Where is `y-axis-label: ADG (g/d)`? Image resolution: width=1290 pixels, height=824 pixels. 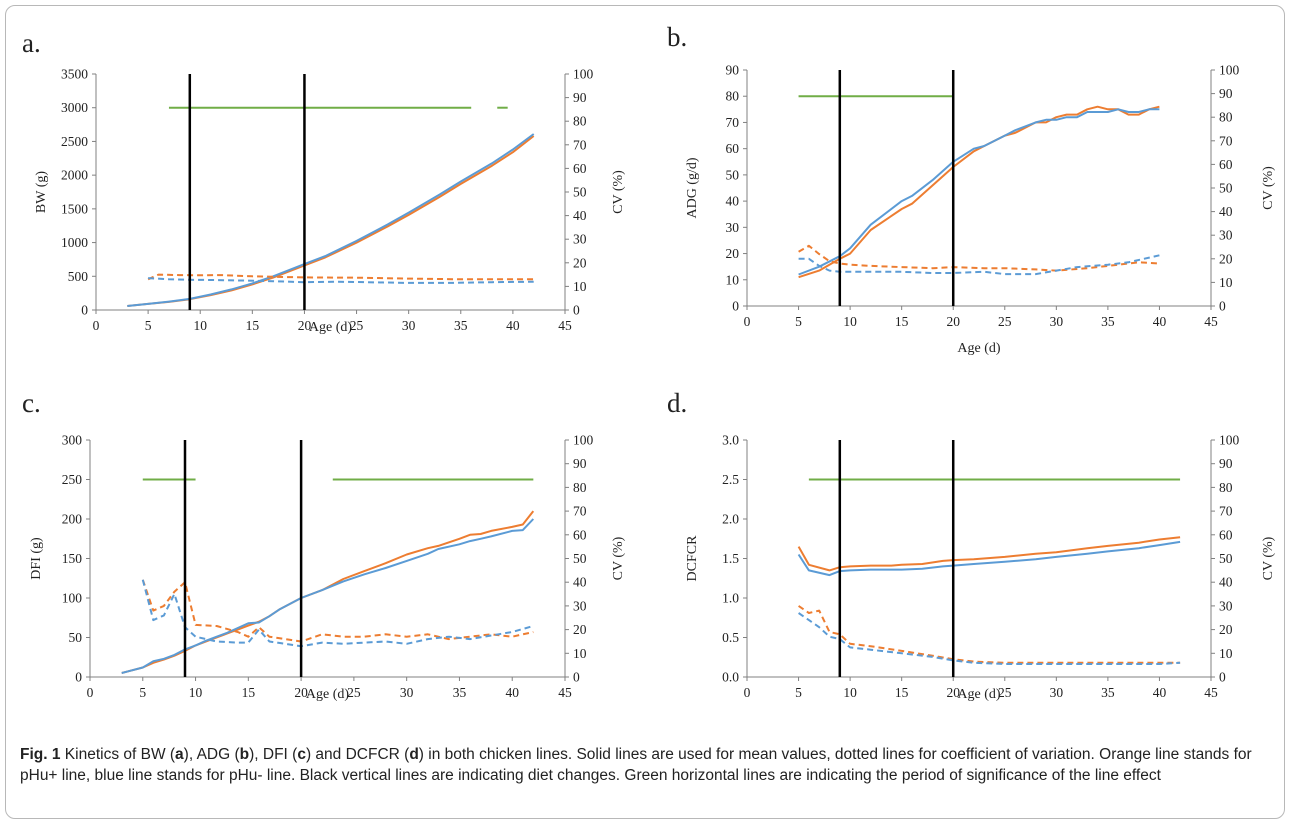
y-axis-label: ADG (g/d) is located at coordinates (692, 187).